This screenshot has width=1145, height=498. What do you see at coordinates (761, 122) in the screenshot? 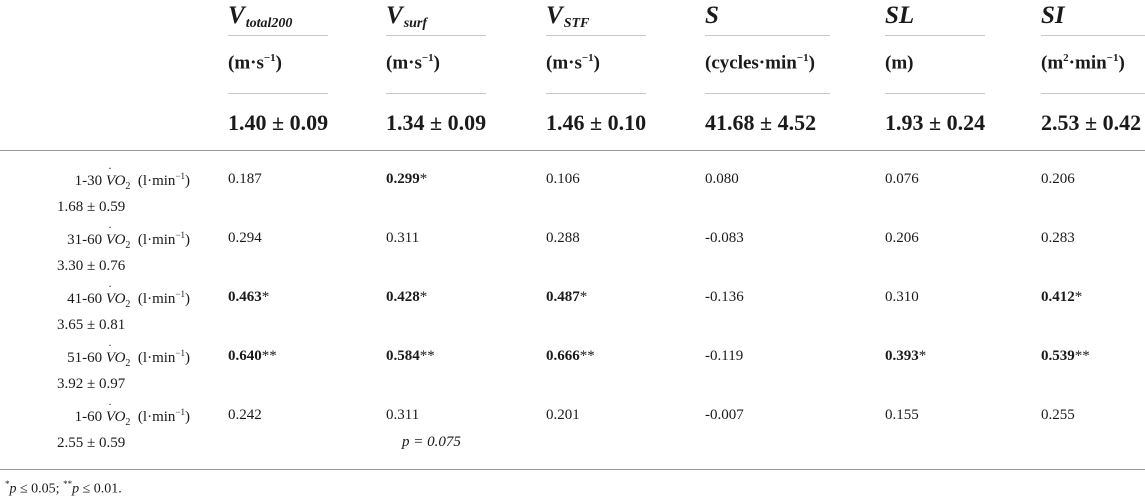
I see `column-mean-sd: 41.68 ± 4.52` at bounding box center [761, 122].